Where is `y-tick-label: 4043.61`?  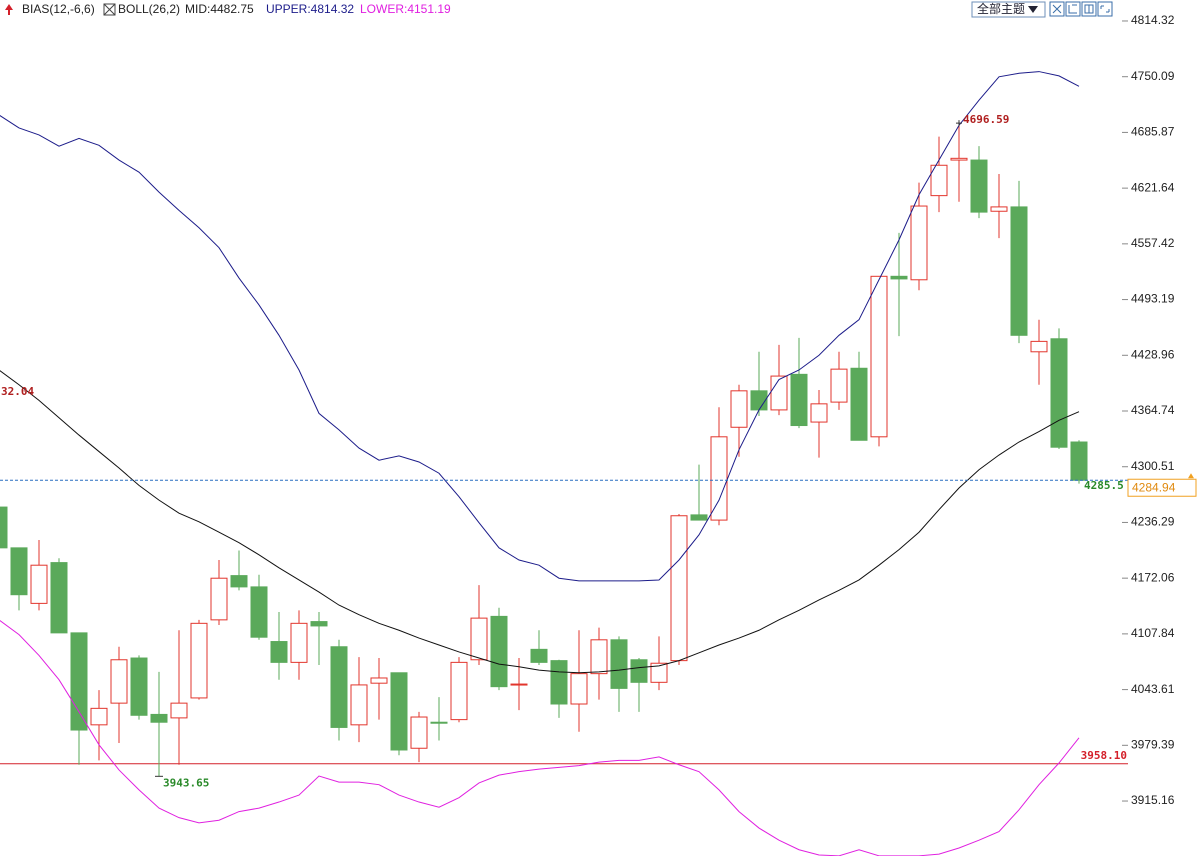
y-tick-label: 4043.61 is located at coordinates (1153, 689).